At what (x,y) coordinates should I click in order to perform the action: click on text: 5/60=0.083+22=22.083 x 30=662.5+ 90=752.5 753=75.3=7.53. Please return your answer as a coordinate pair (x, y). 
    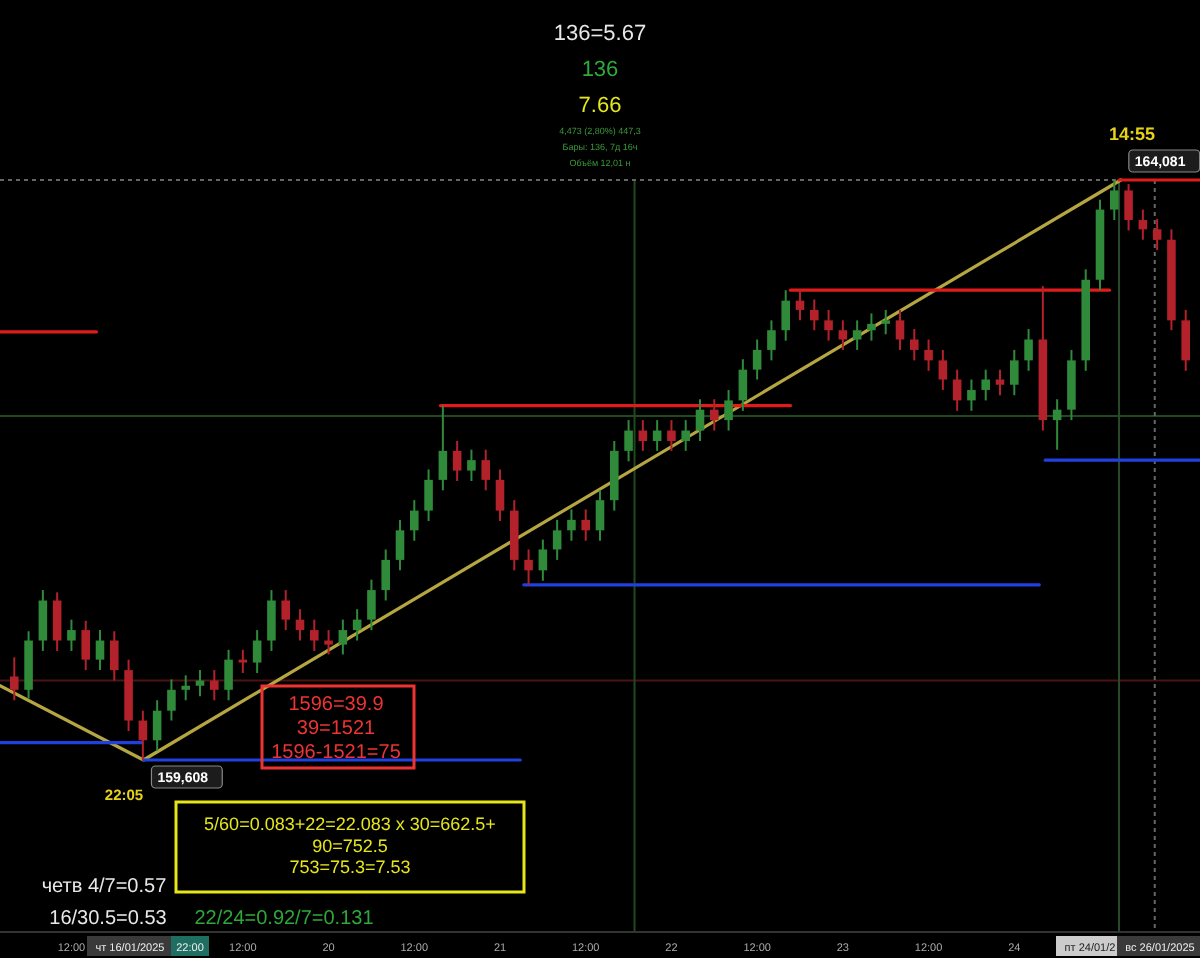
    Looking at the image, I should click on (350, 846).